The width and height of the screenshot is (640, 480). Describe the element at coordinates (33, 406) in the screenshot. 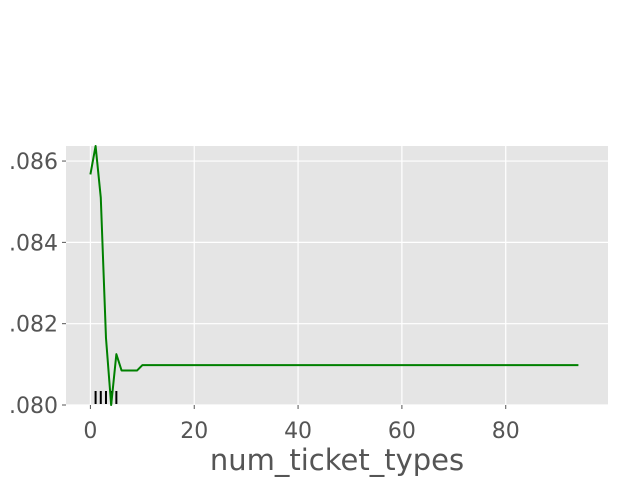

I see `y-tick-label: .080` at that location.